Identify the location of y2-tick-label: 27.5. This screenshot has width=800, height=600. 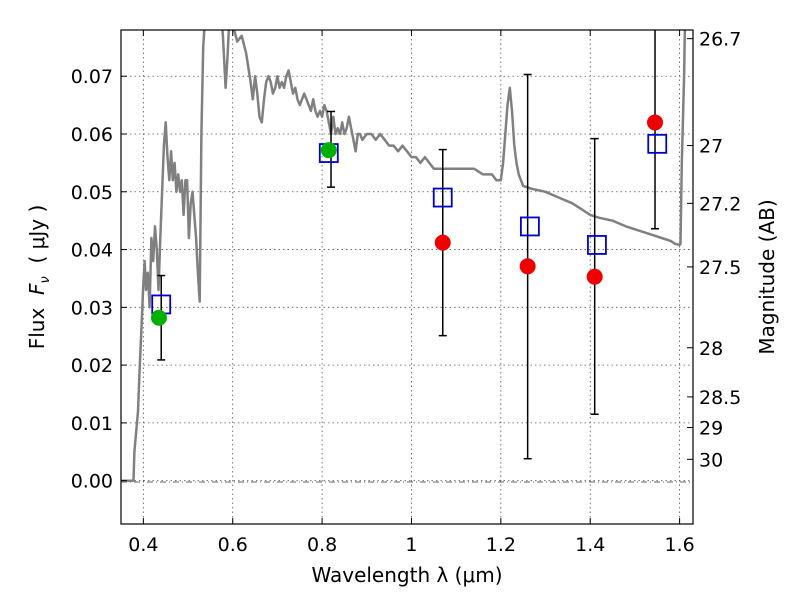
(720, 268).